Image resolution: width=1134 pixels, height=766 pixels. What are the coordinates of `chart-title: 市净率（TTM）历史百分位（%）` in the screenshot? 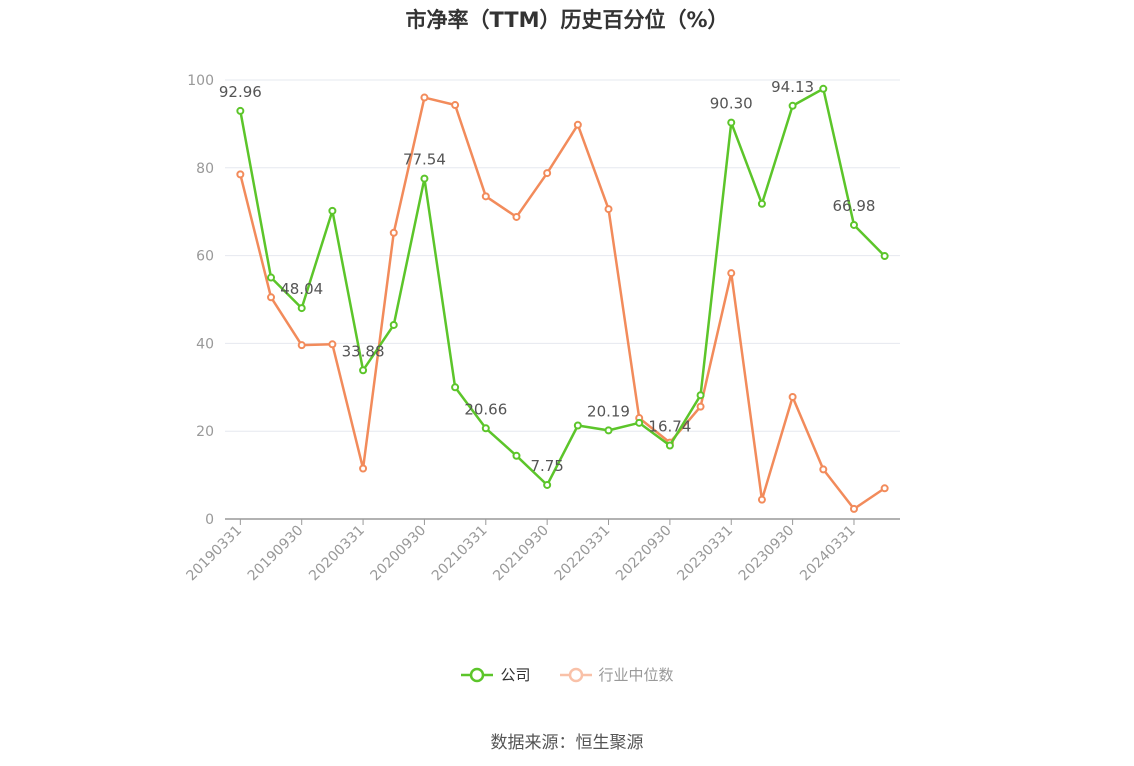 It's located at (567, 20).